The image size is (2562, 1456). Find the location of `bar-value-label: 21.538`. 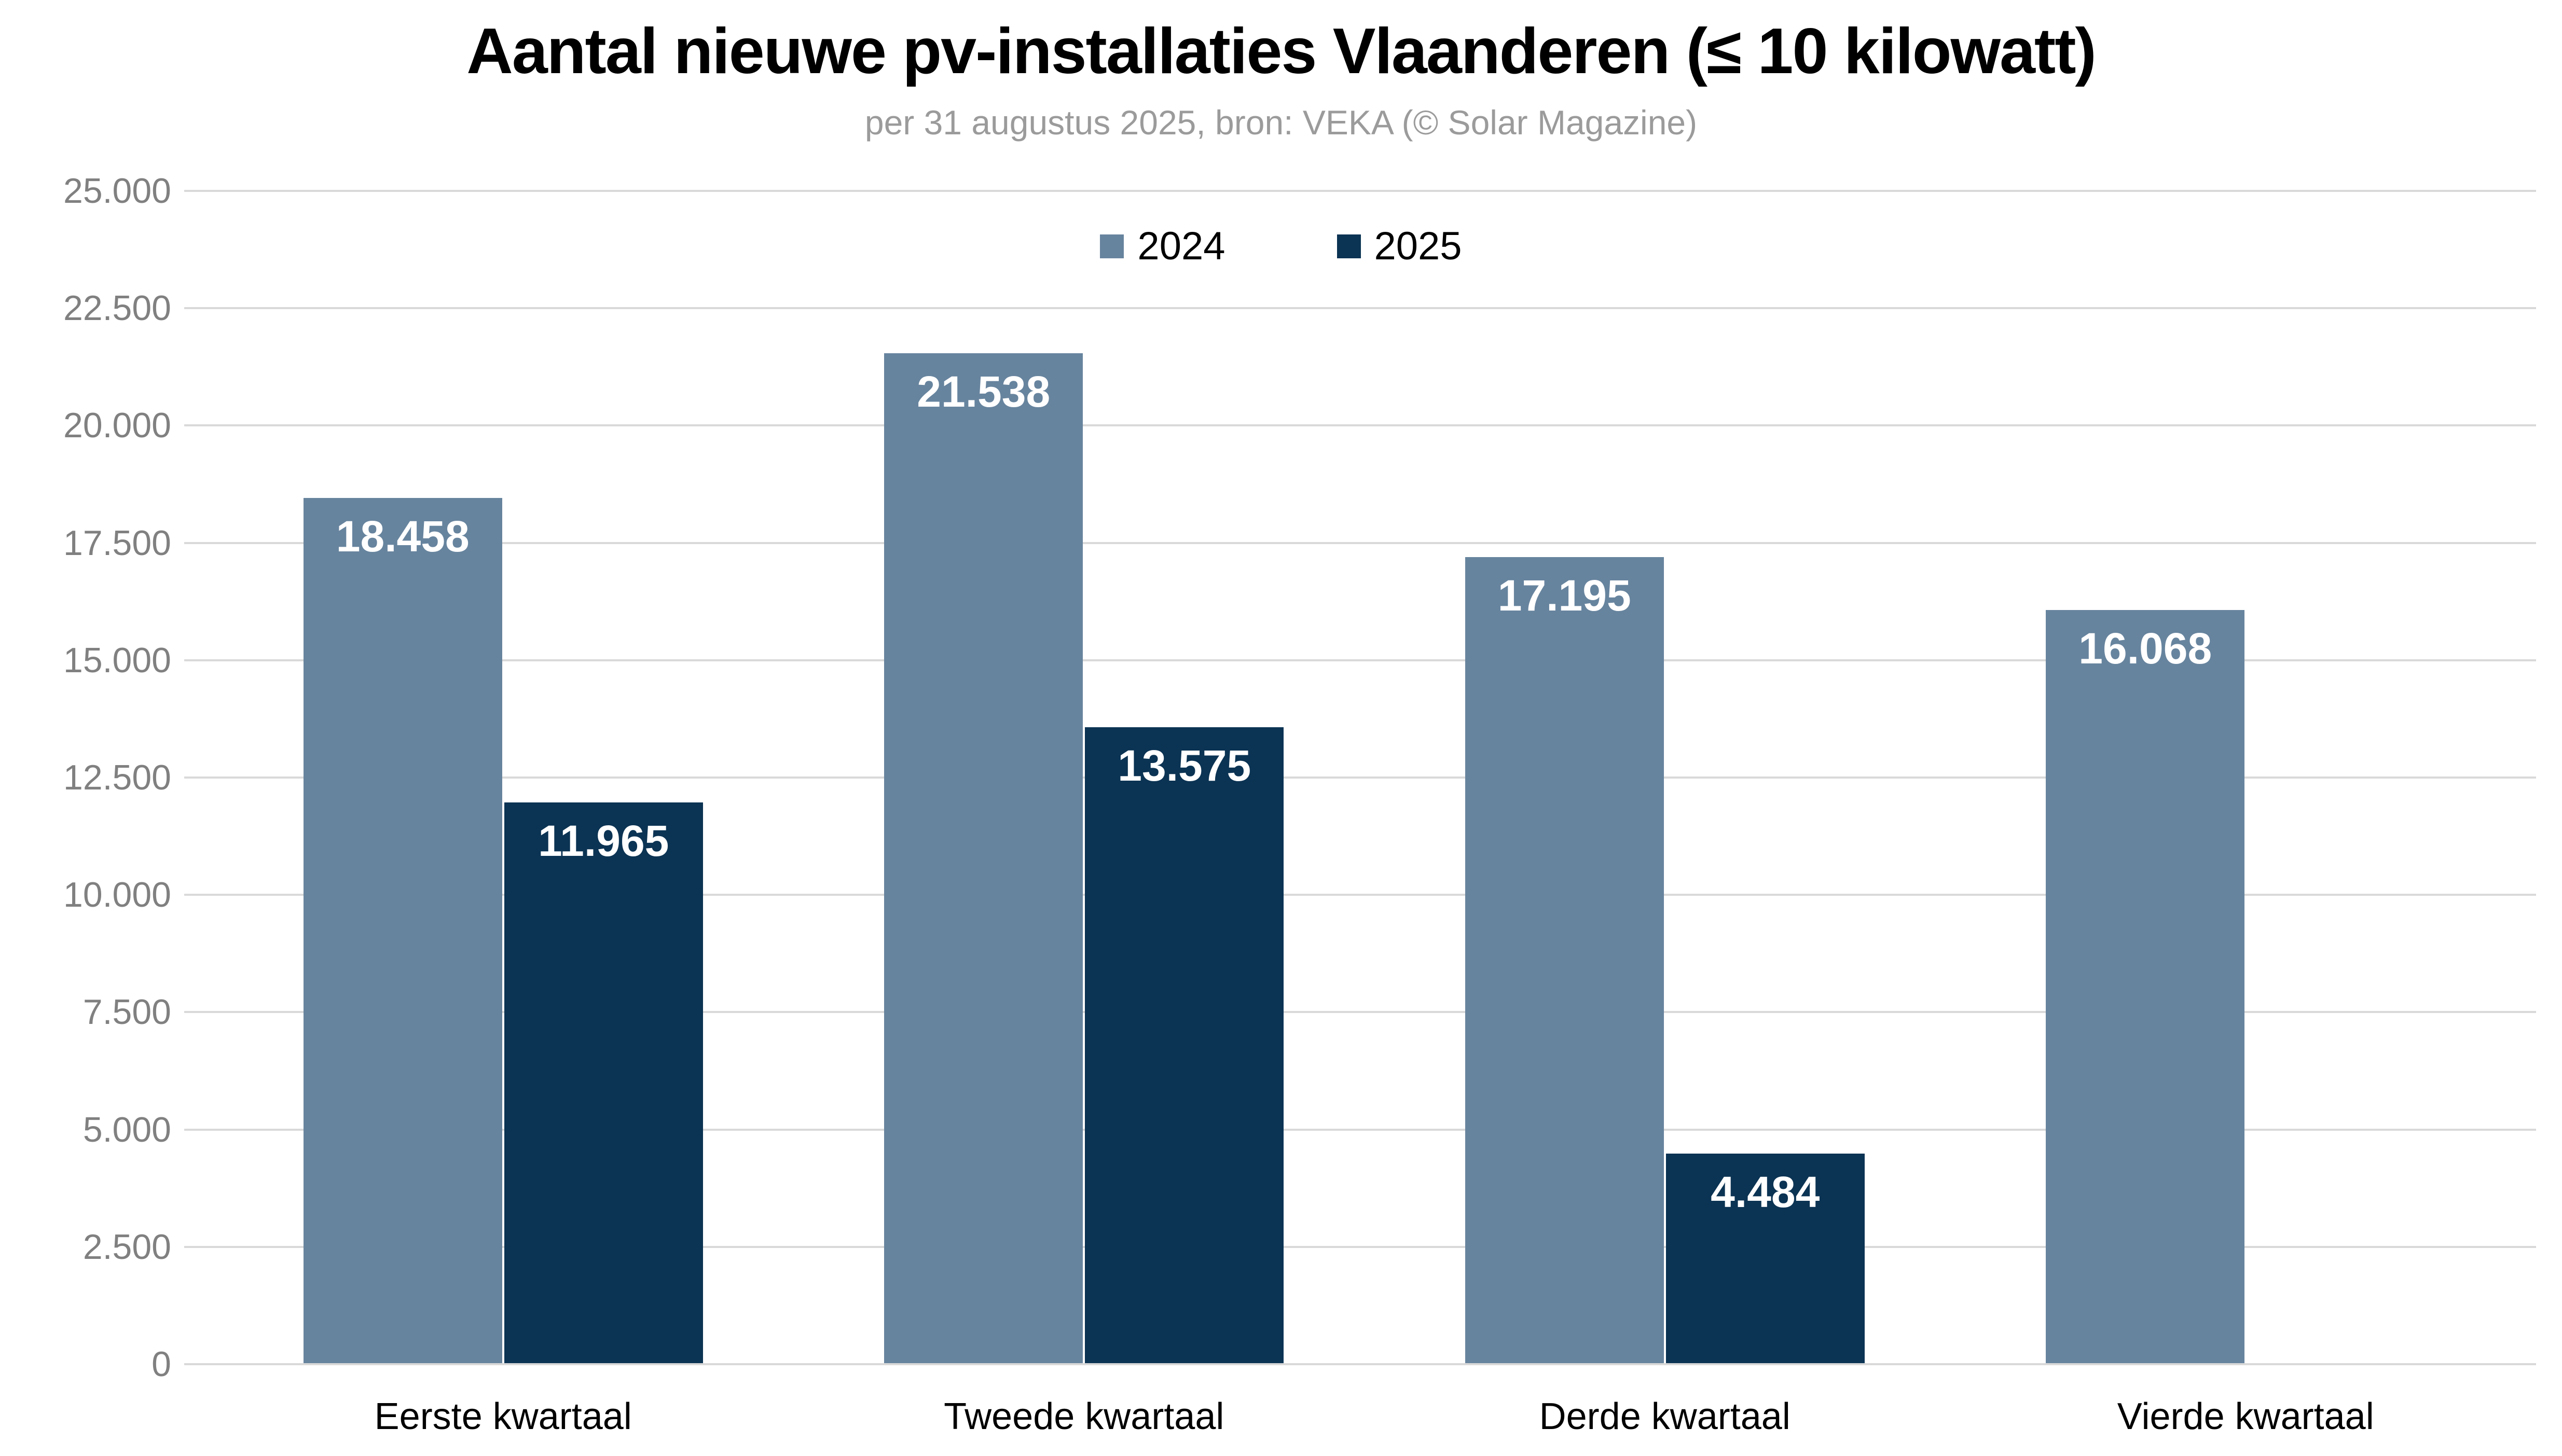

bar-value-label: 21.538 is located at coordinates (984, 392).